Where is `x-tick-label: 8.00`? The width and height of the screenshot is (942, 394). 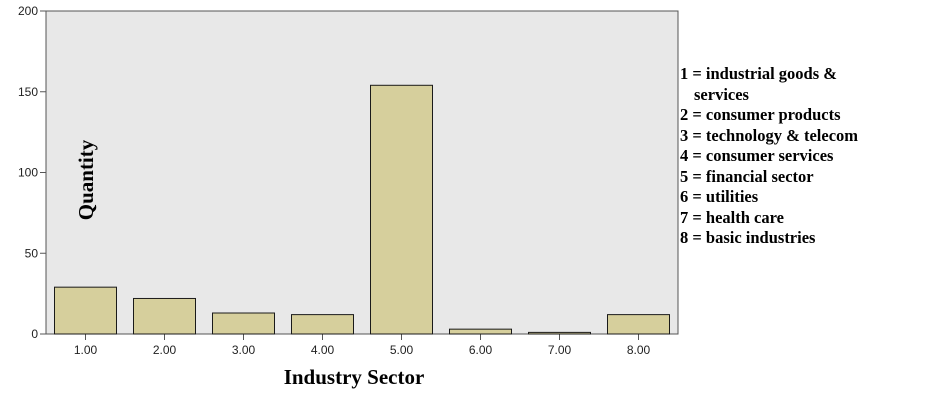 x-tick-label: 8.00 is located at coordinates (639, 350).